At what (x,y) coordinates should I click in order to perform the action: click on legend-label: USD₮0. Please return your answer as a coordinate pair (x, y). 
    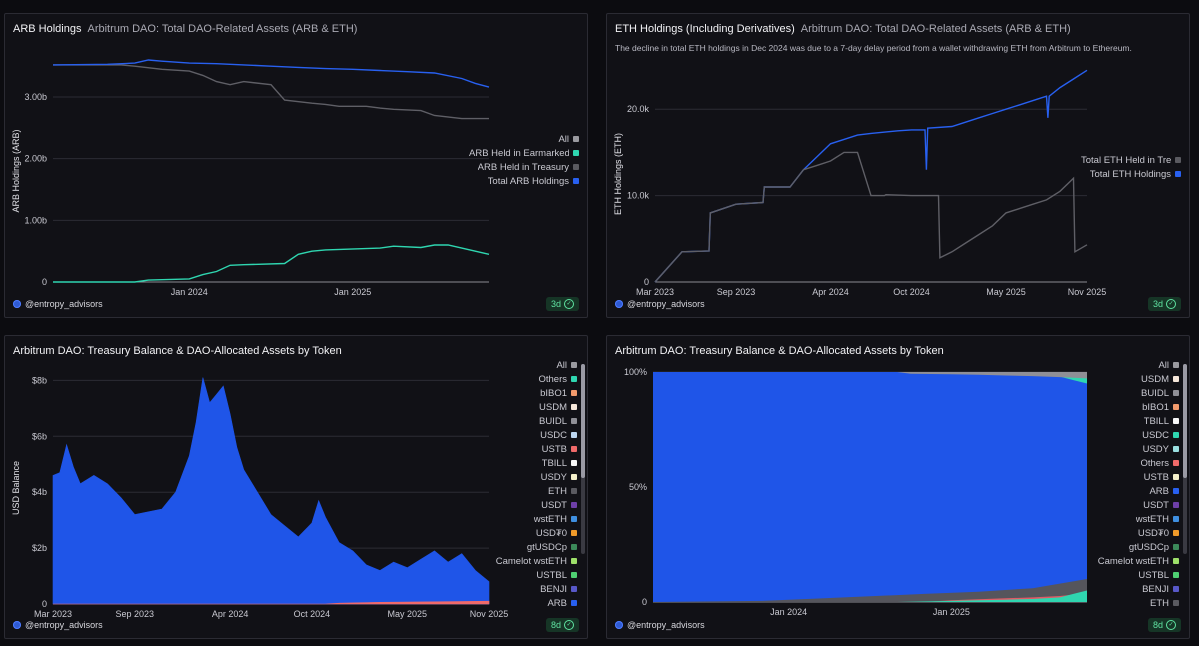
    Looking at the image, I should click on (551, 533).